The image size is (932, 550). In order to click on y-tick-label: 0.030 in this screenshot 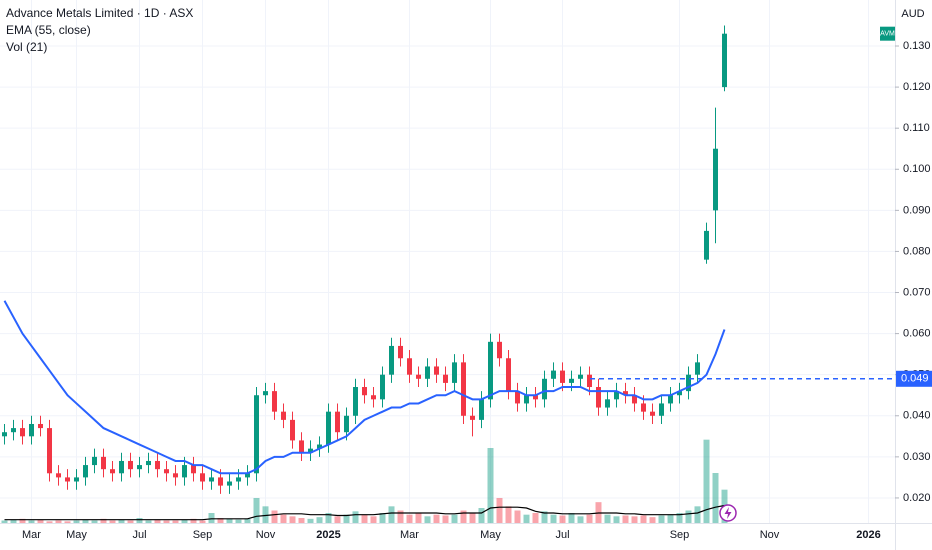, I will do `click(917, 457)`.